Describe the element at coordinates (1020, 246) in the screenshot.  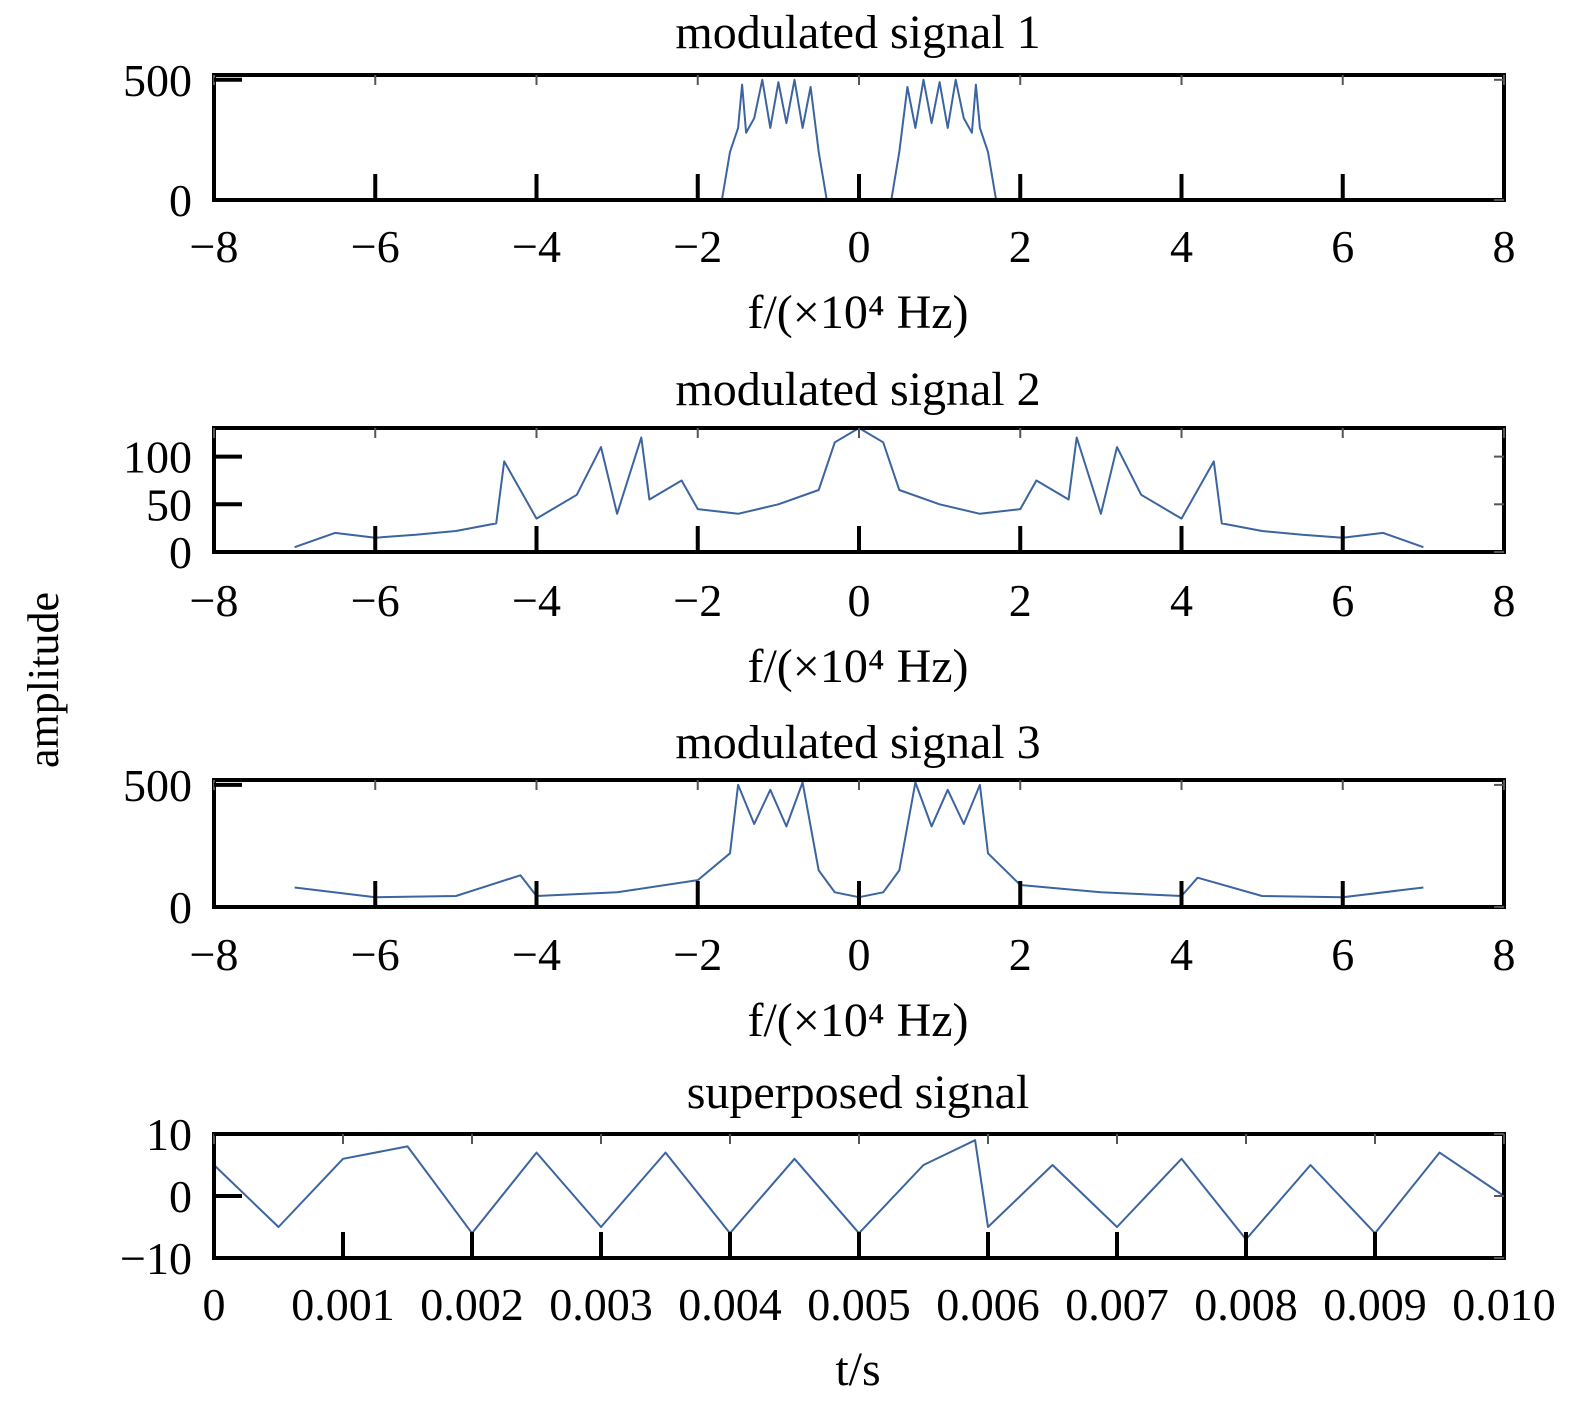
I see `chart-1-x-tick-label: 2` at that location.